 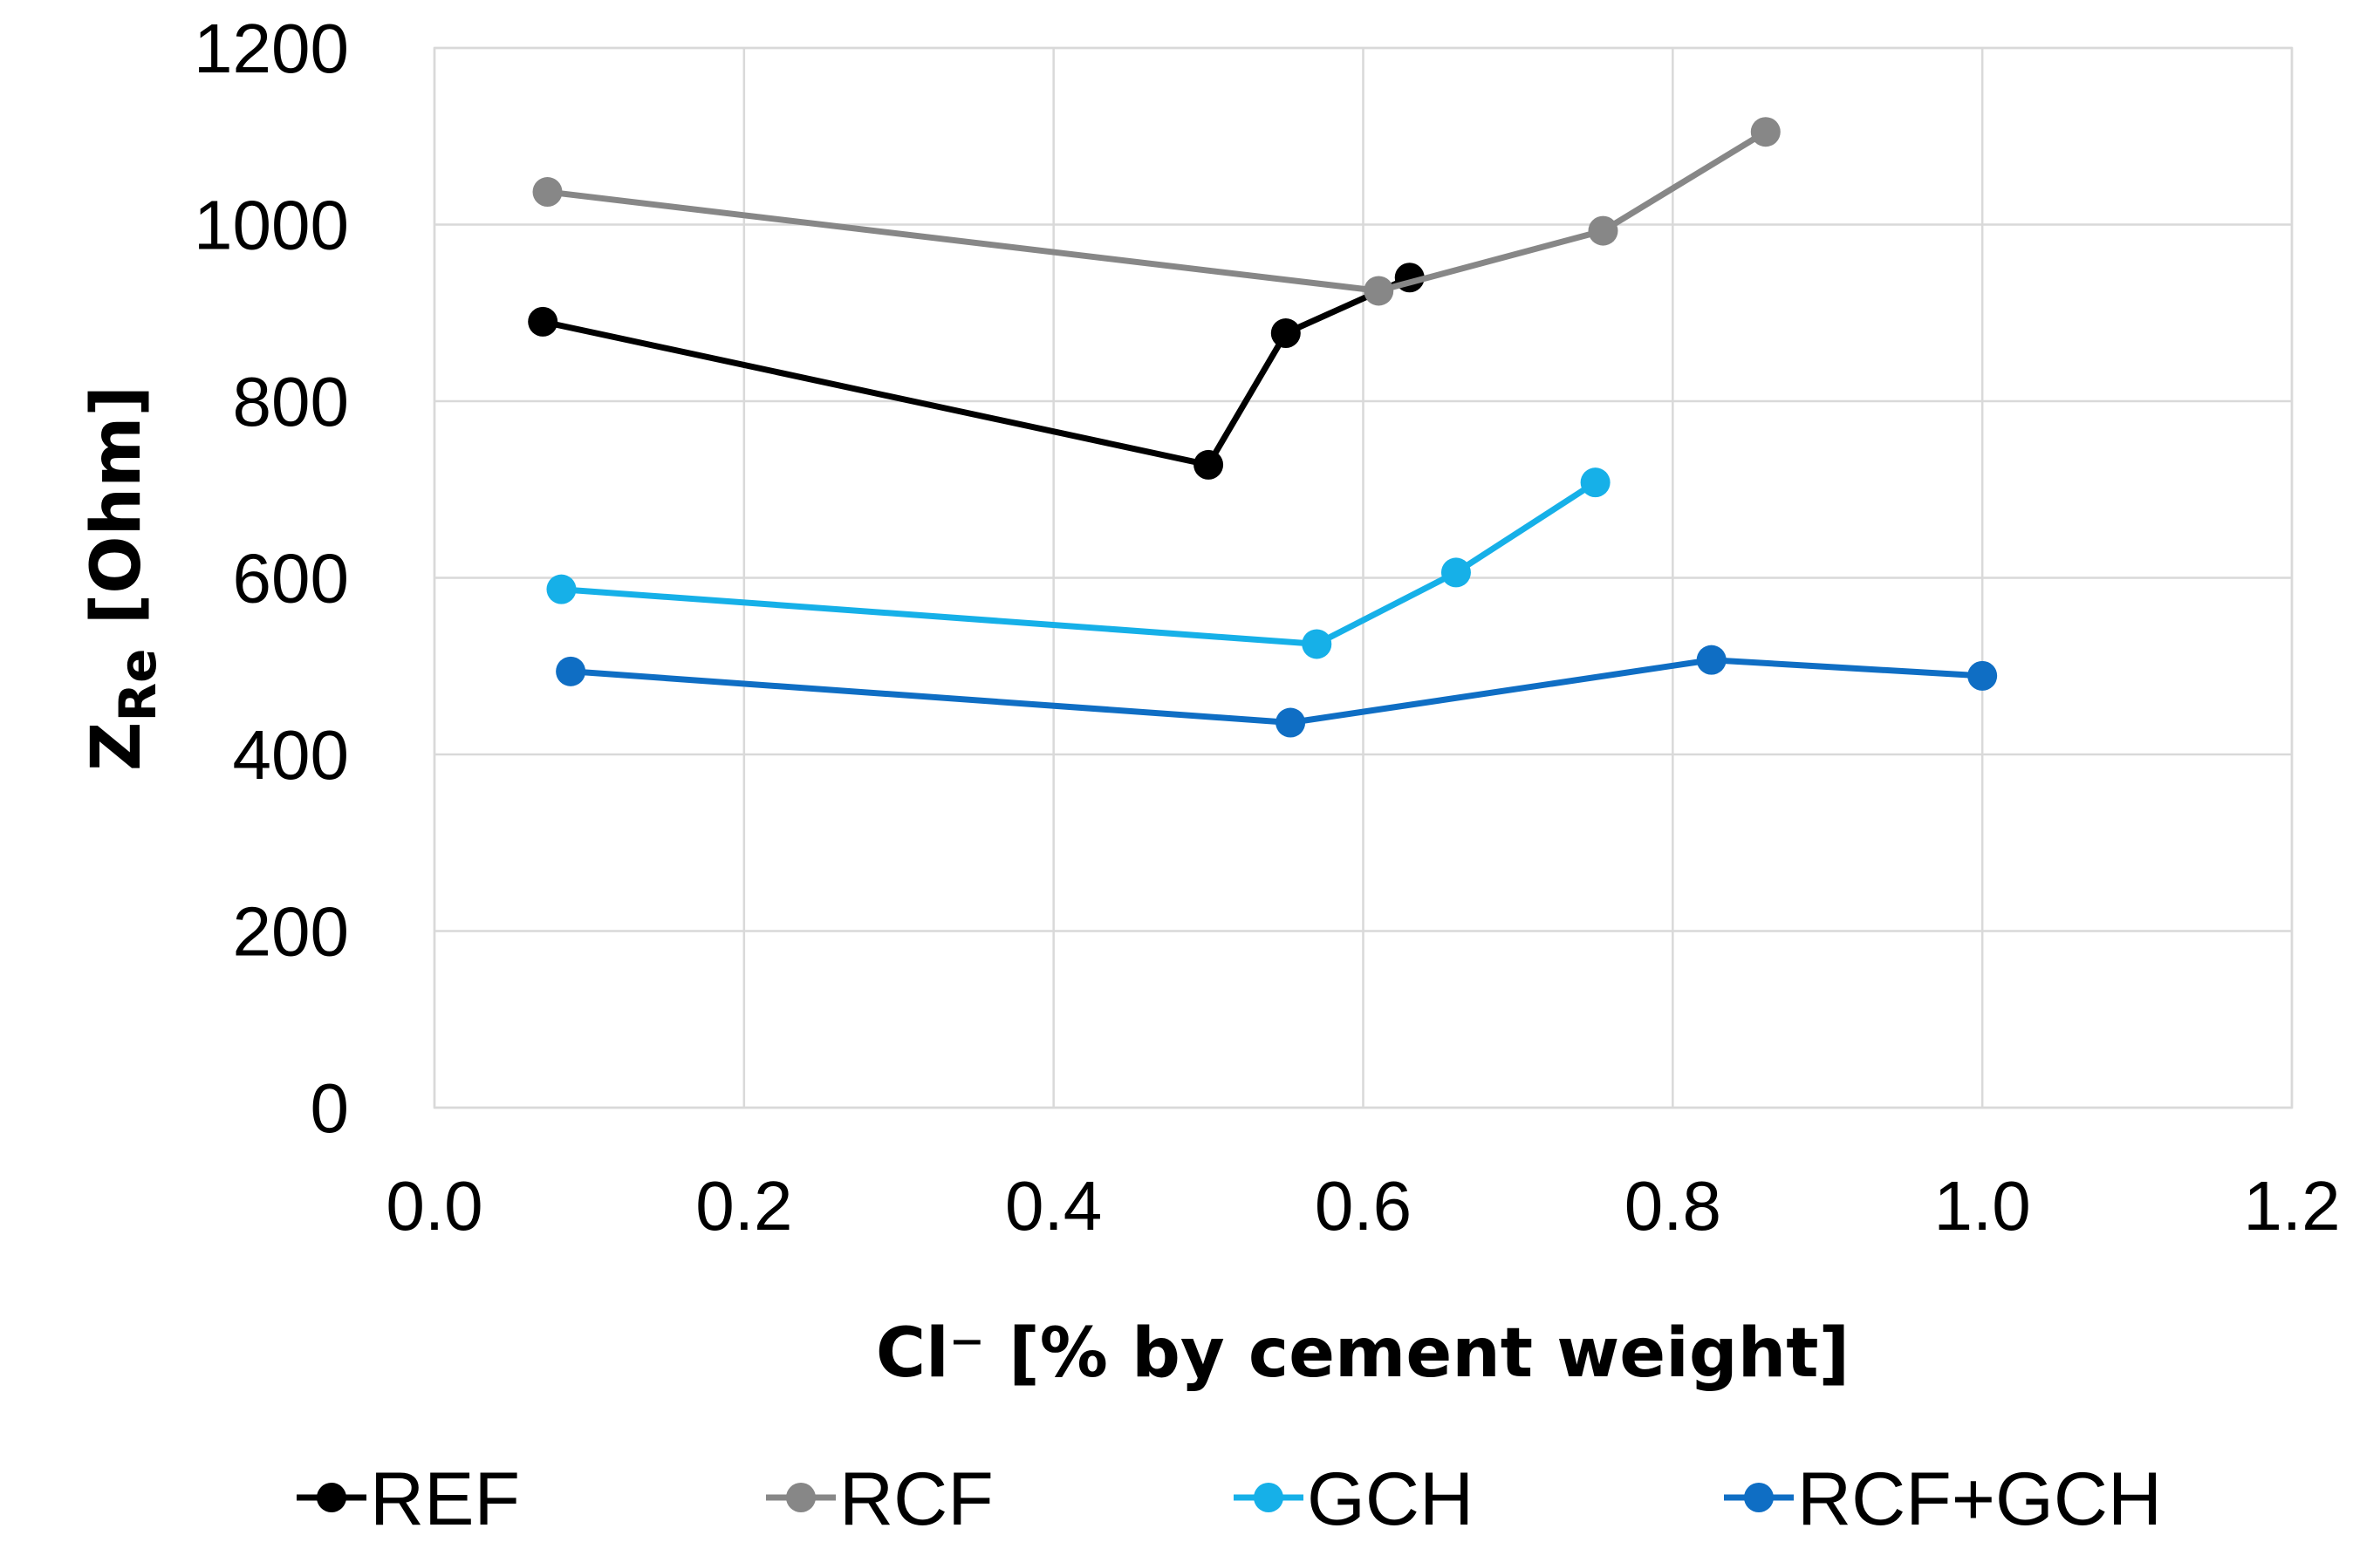 What do you see at coordinates (271, 225) in the screenshot?
I see `y-tick-label: 1000` at bounding box center [271, 225].